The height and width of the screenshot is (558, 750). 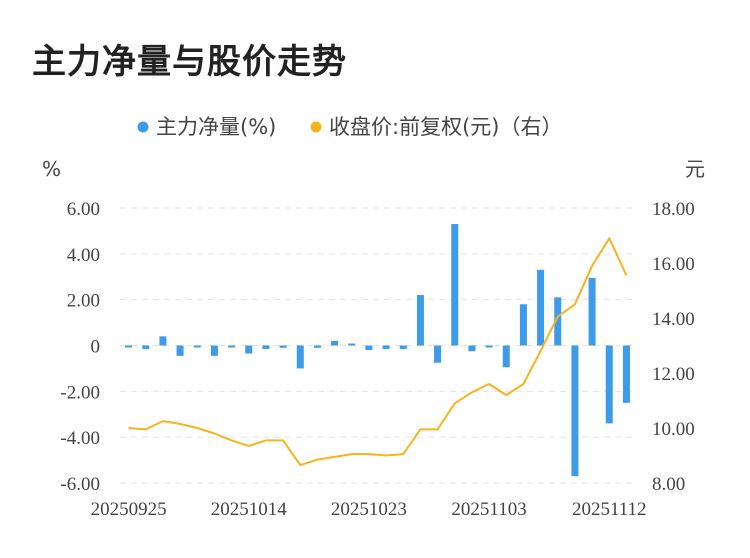 I want to click on left-tick-label: -4.00, so click(x=80, y=438).